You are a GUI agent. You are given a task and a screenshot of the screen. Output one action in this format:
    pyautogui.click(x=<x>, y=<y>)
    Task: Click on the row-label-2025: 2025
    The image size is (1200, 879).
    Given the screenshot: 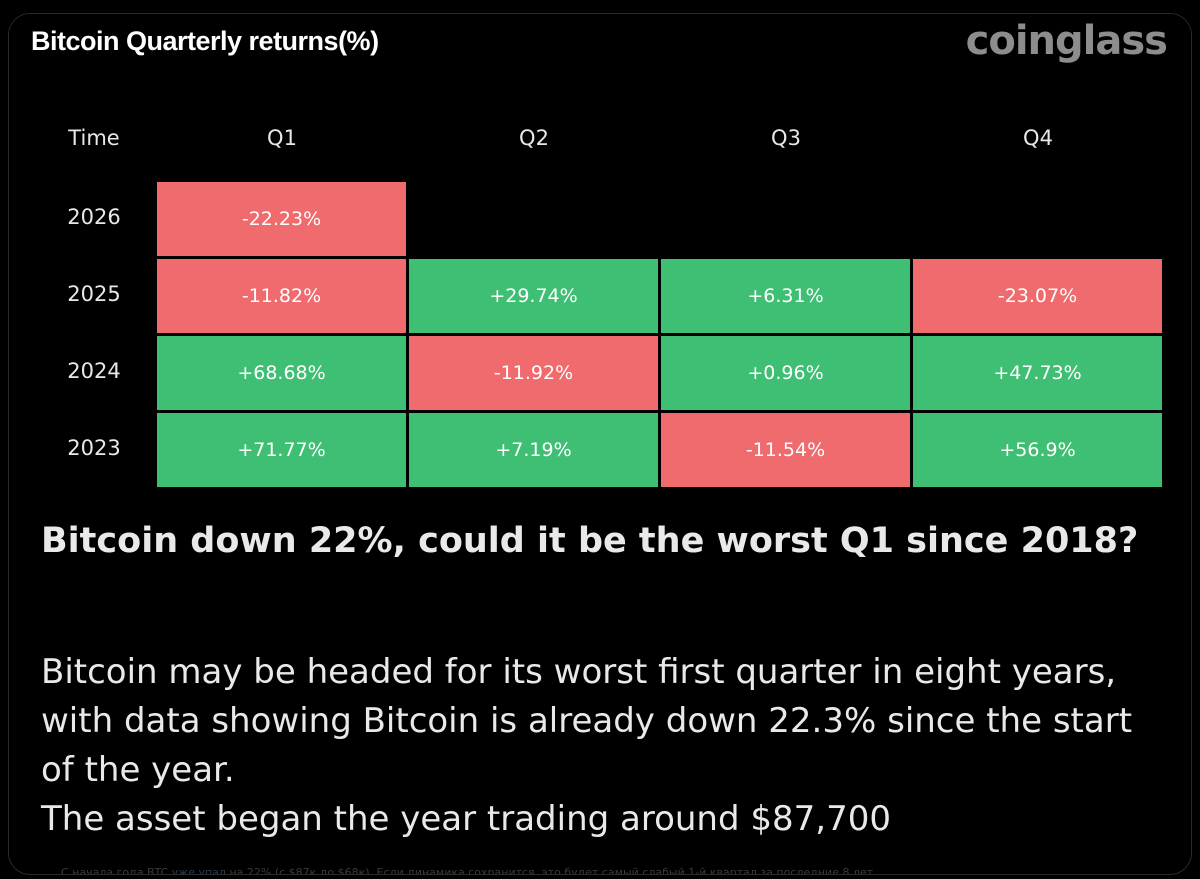 What is the action you would take?
    pyautogui.click(x=94, y=294)
    